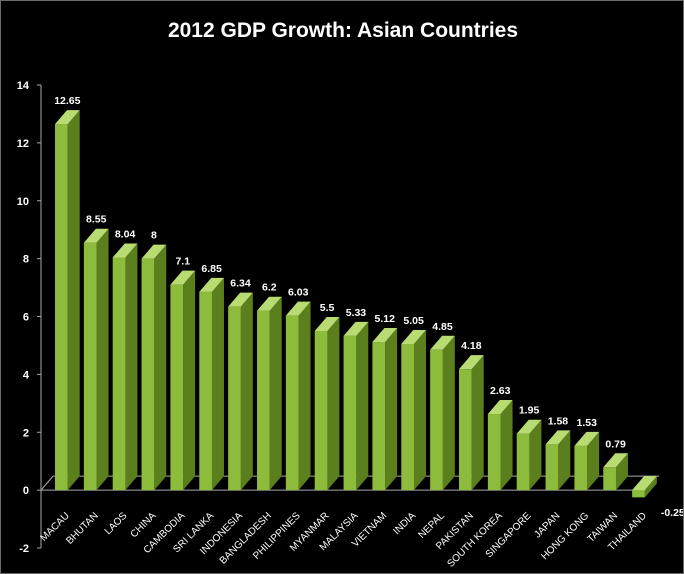 The width and height of the screenshot is (684, 574). I want to click on zero-floor-side-line, so click(47, 483).